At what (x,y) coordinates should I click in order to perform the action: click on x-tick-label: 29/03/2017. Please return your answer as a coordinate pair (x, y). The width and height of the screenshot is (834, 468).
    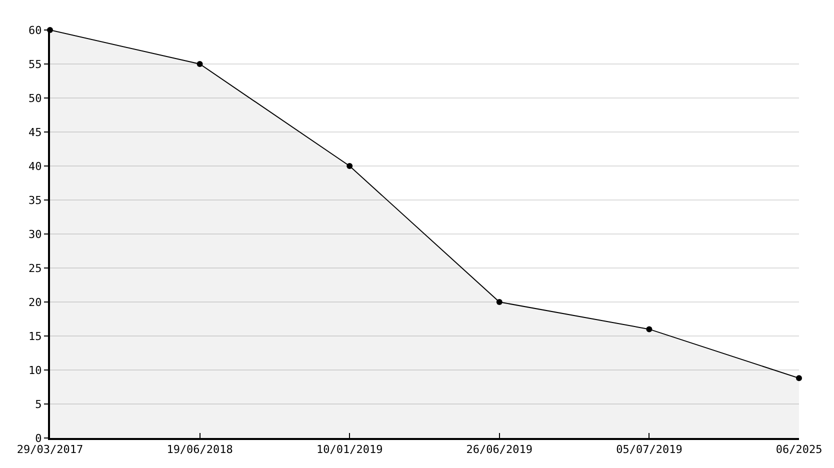
    Looking at the image, I should click on (50, 449).